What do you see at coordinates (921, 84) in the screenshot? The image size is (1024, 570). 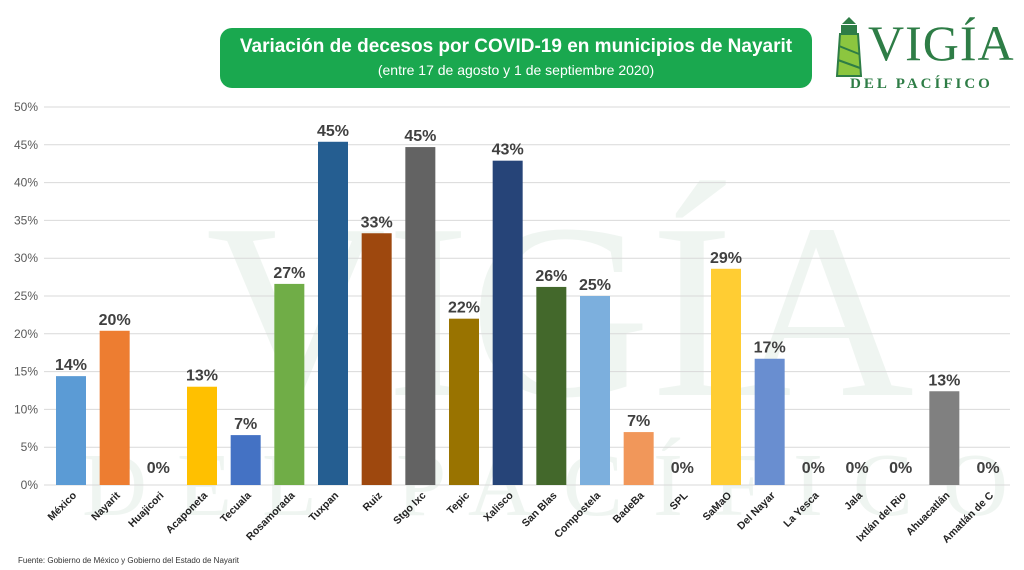 I see `logo-subtitle: DEL PACÍFICO` at bounding box center [921, 84].